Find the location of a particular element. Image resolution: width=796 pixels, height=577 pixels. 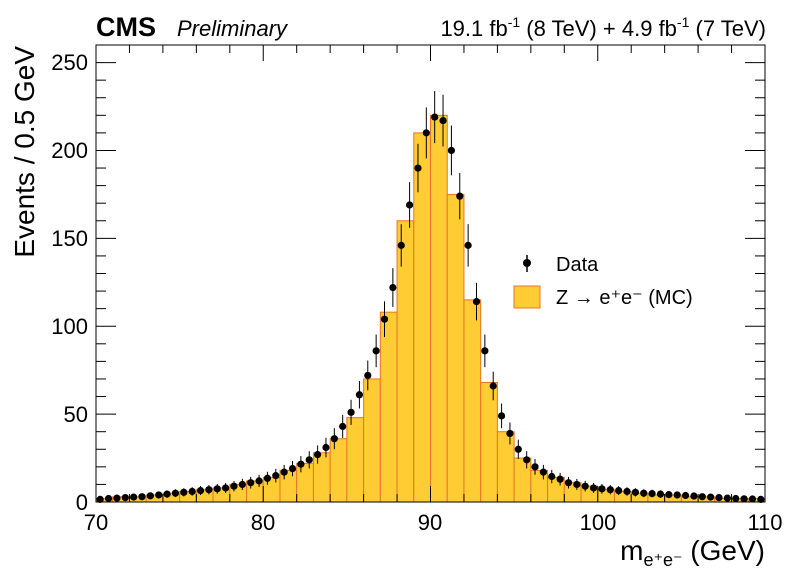

x-tick-label-100: 100 is located at coordinates (598, 522).